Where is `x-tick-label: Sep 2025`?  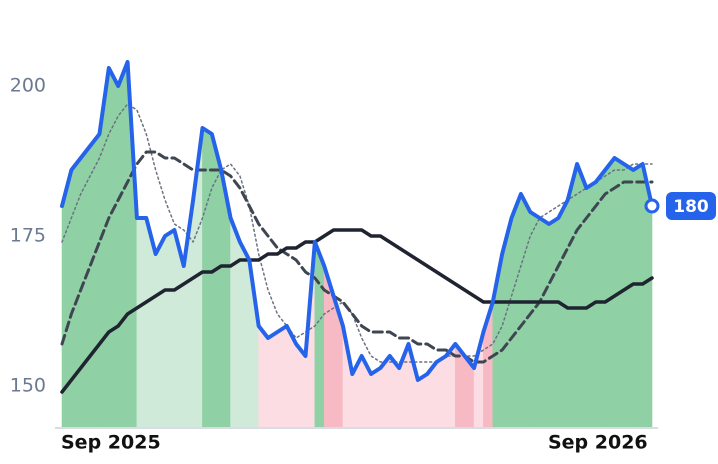 x-tick-label: Sep 2025 is located at coordinates (111, 443).